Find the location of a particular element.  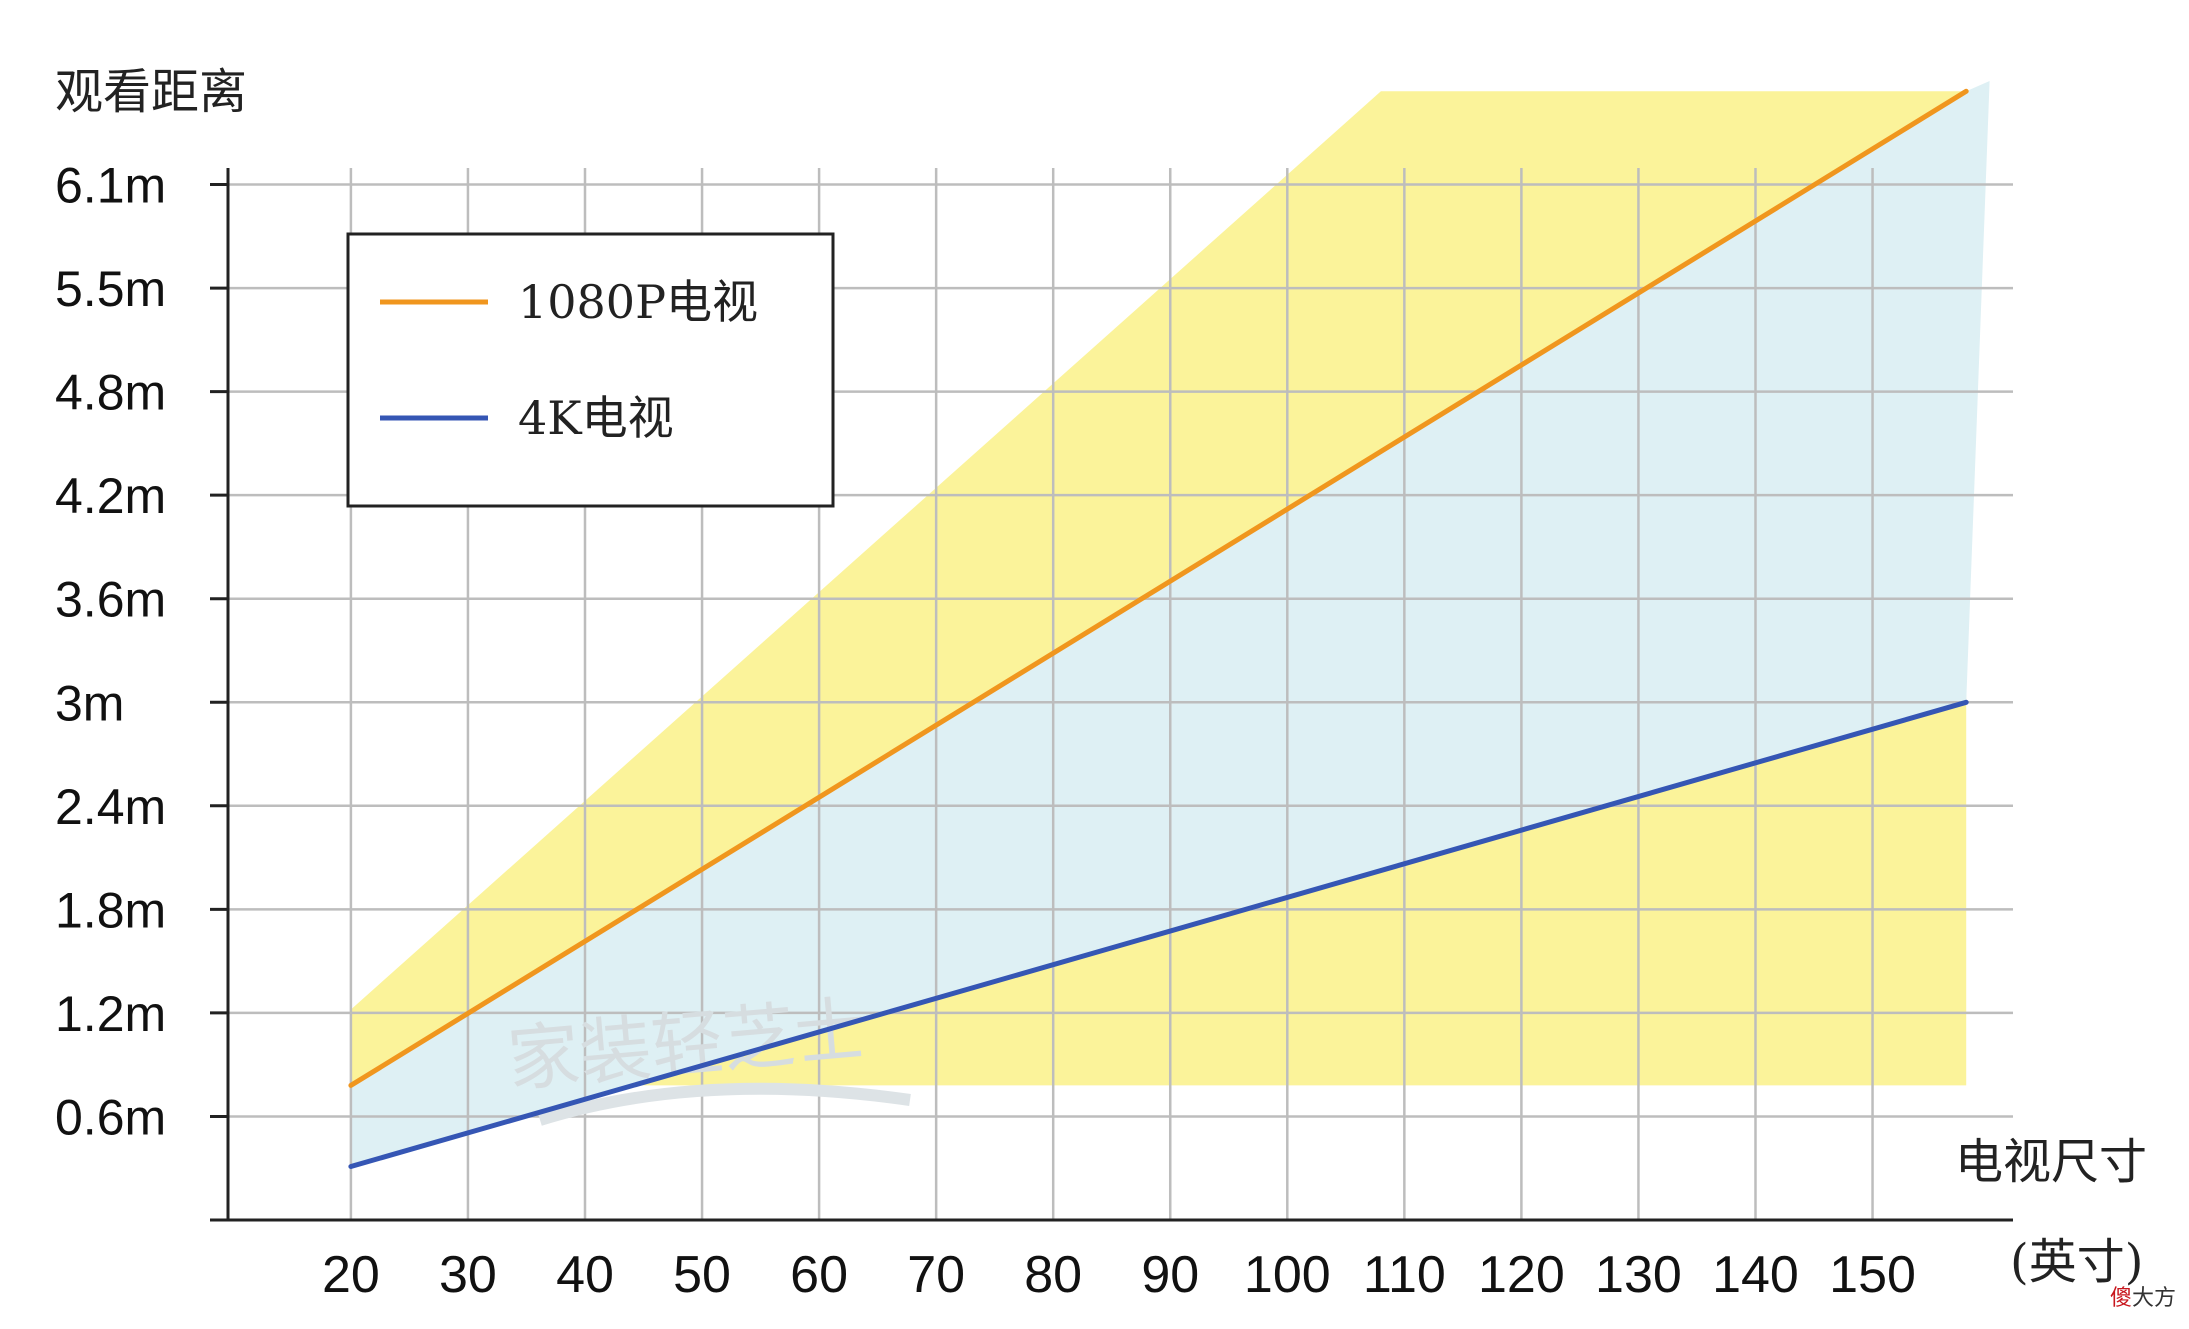

x-tick-label-130: 130 is located at coordinates (1638, 1275).